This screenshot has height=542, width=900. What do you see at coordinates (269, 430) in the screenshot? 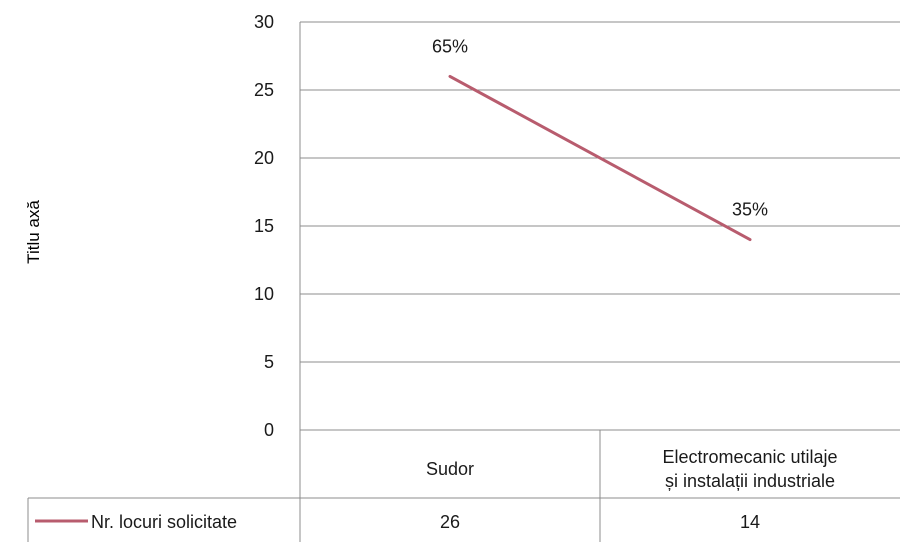
I see `y-tick-label: 0` at bounding box center [269, 430].